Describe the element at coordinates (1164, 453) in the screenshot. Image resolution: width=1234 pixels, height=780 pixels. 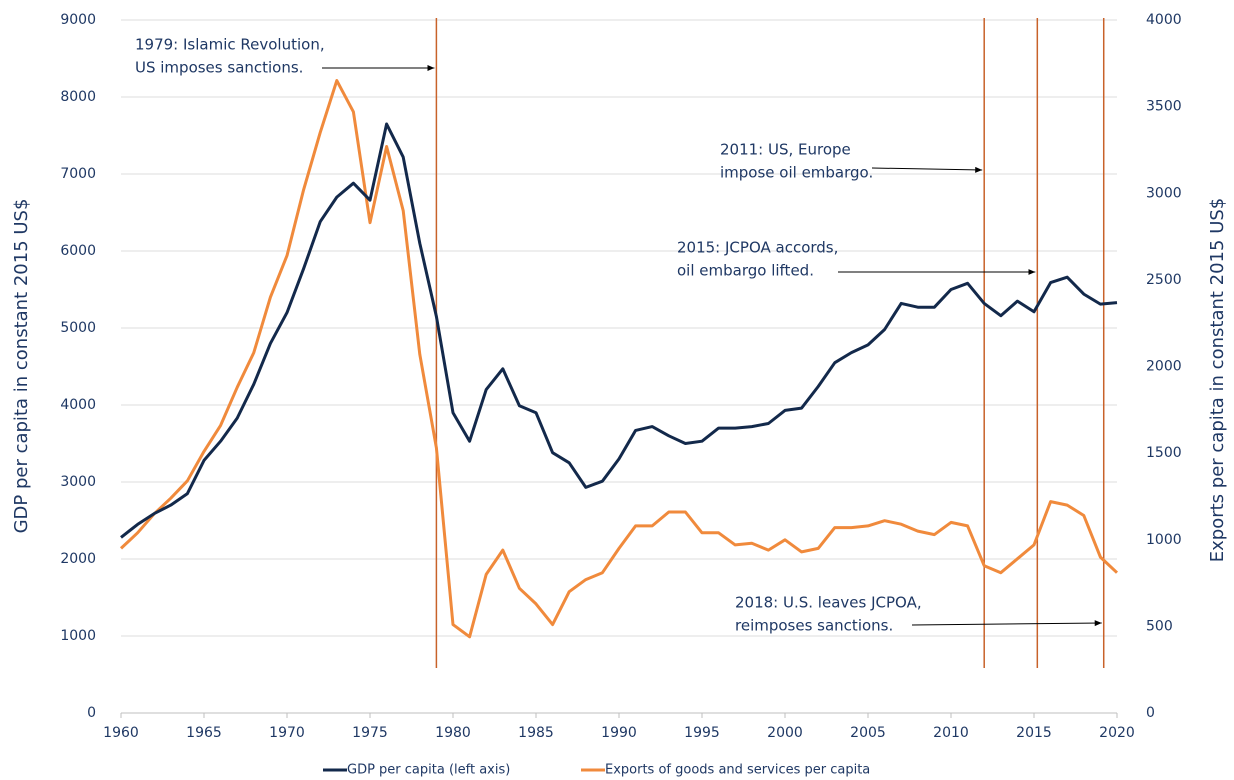
I see `y2-tick-label: 1500` at that location.